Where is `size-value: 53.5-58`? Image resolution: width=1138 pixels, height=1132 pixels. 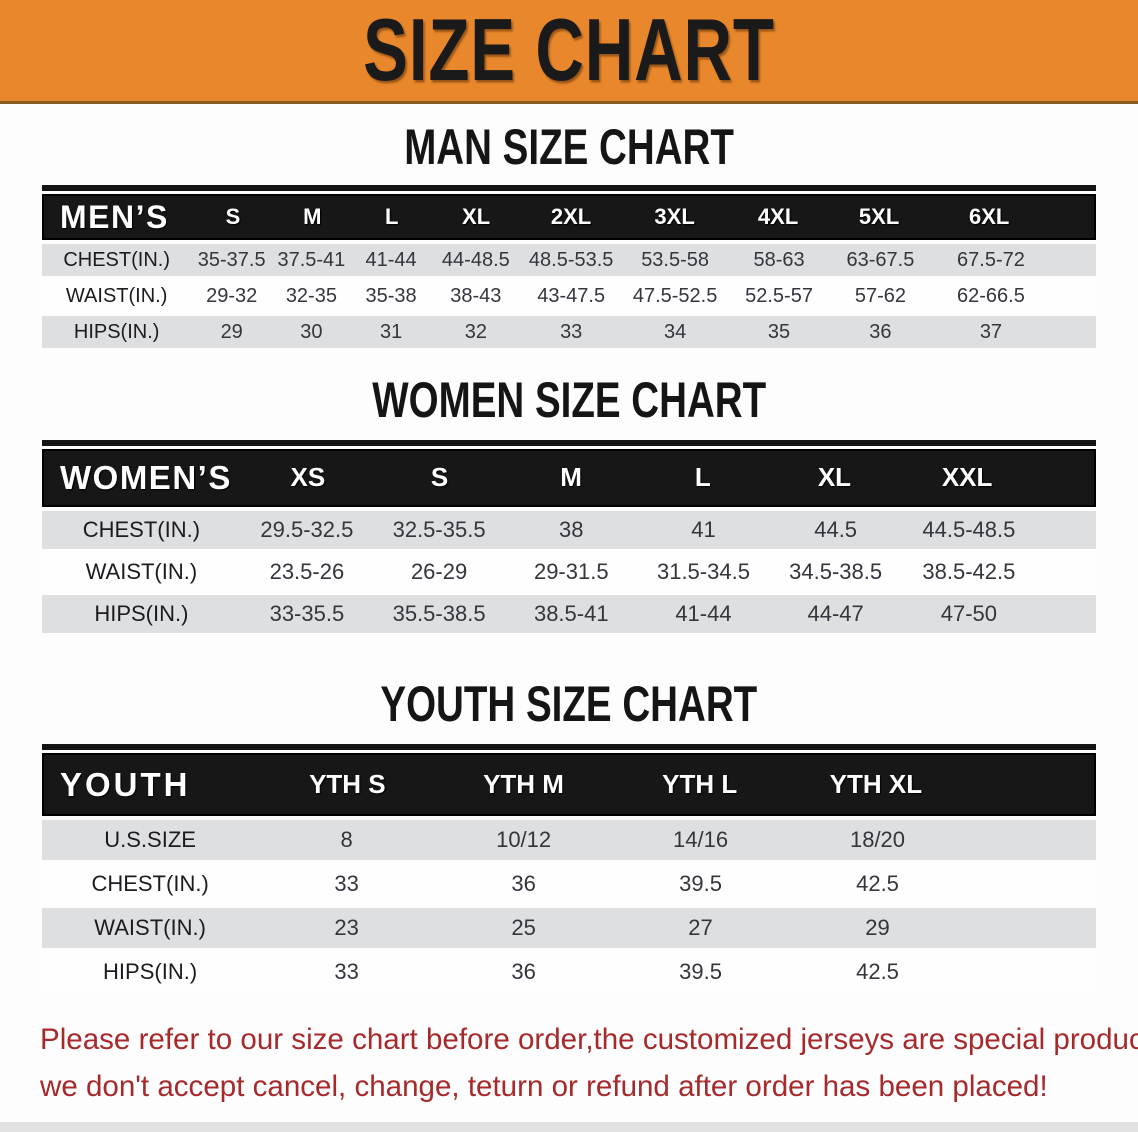 size-value: 53.5-58 is located at coordinates (675, 259).